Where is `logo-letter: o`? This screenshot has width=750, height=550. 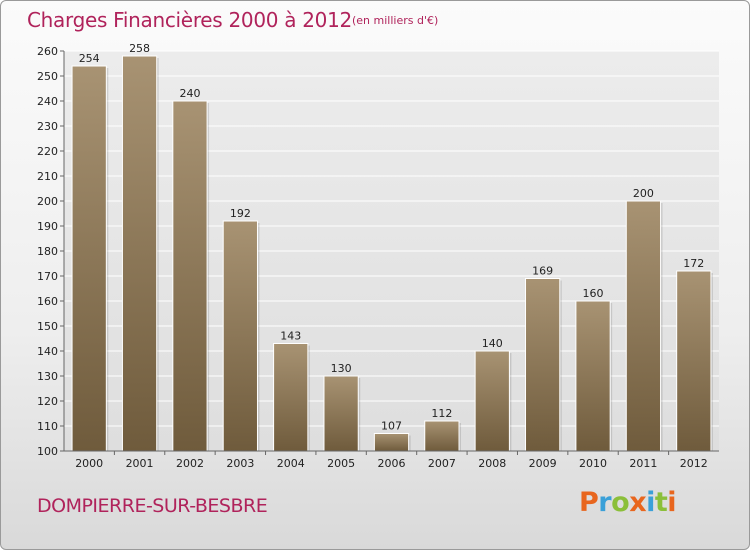 logo-letter: o is located at coordinates (620, 502).